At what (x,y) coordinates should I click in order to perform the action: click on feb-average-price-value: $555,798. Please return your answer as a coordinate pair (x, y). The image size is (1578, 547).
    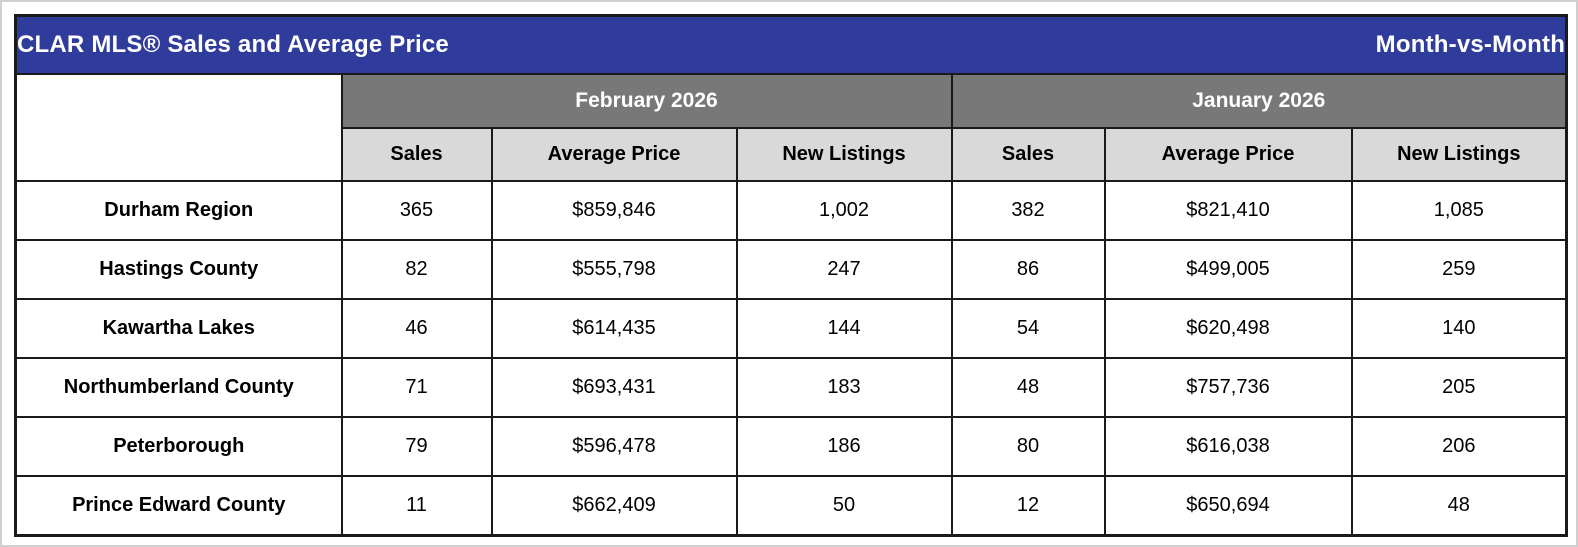
    Looking at the image, I should click on (614, 269).